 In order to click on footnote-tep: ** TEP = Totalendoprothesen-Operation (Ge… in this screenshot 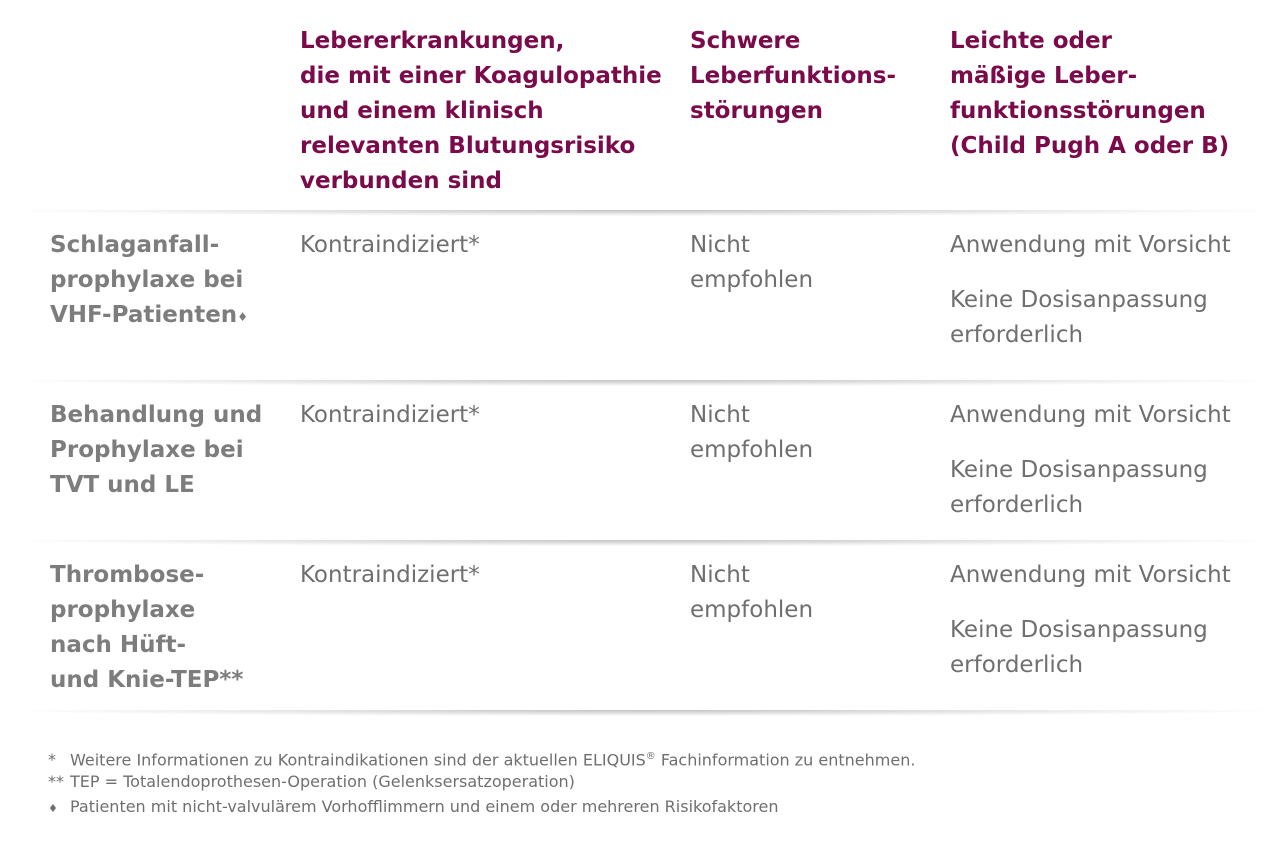, I will do `click(311, 781)`.